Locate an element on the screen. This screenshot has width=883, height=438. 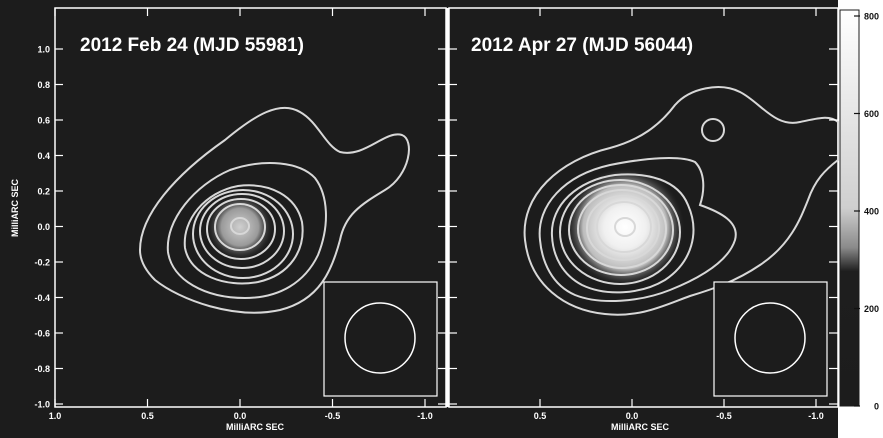
y-tick-label: -0.2 is located at coordinates (42, 263).